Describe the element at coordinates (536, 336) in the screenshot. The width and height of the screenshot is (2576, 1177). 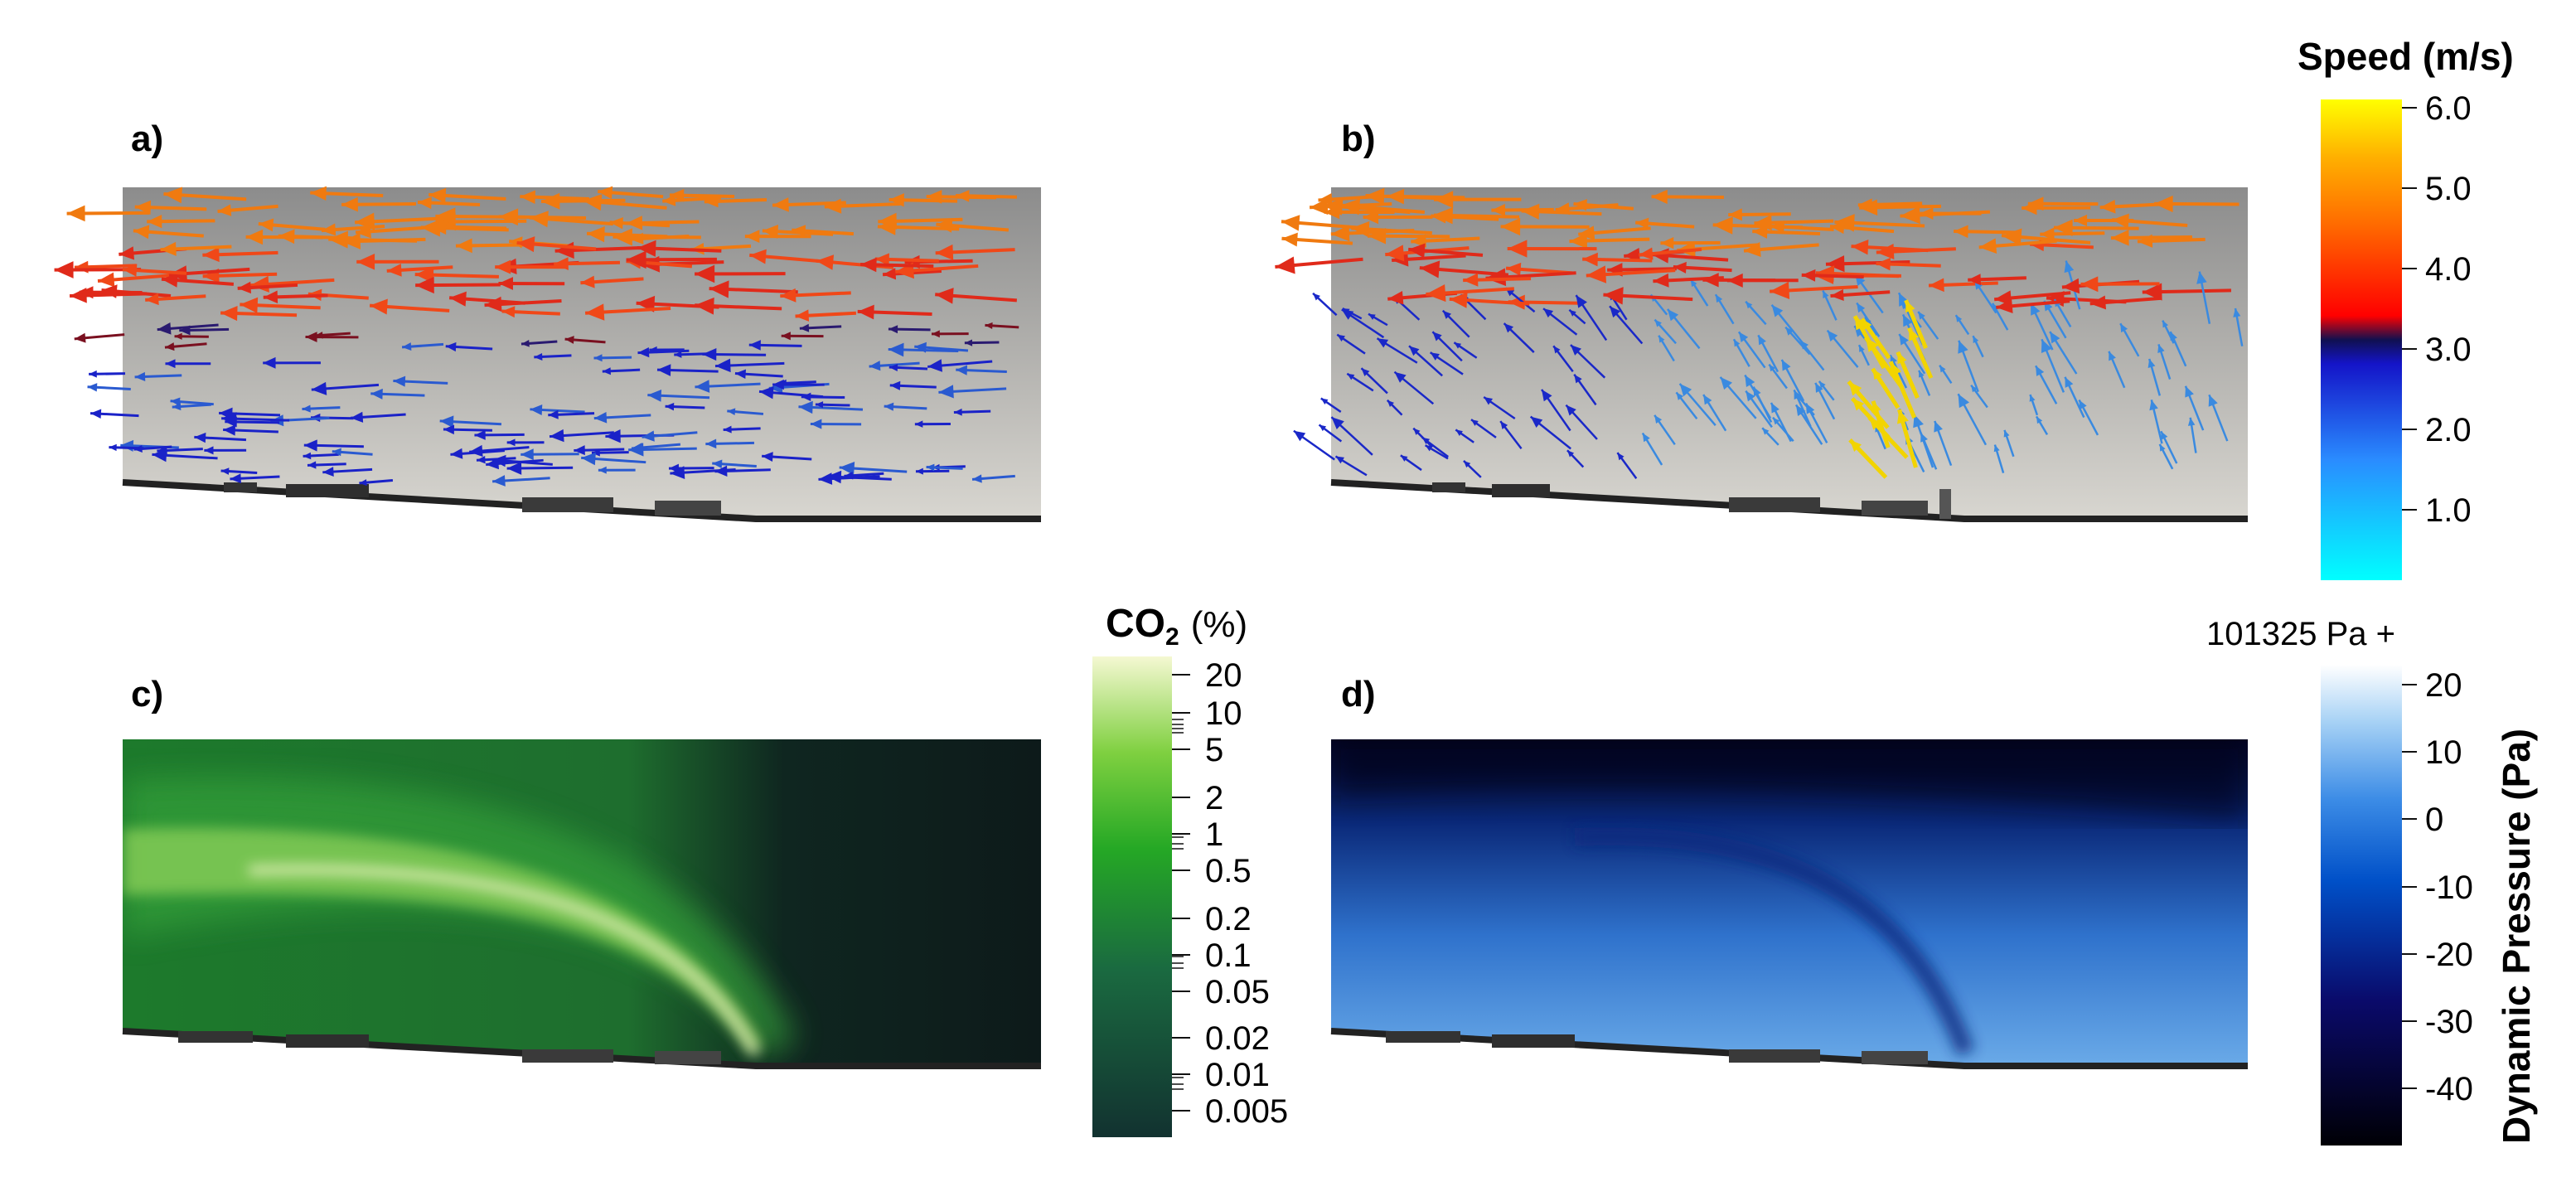
I see `panel-a-vectors` at that location.